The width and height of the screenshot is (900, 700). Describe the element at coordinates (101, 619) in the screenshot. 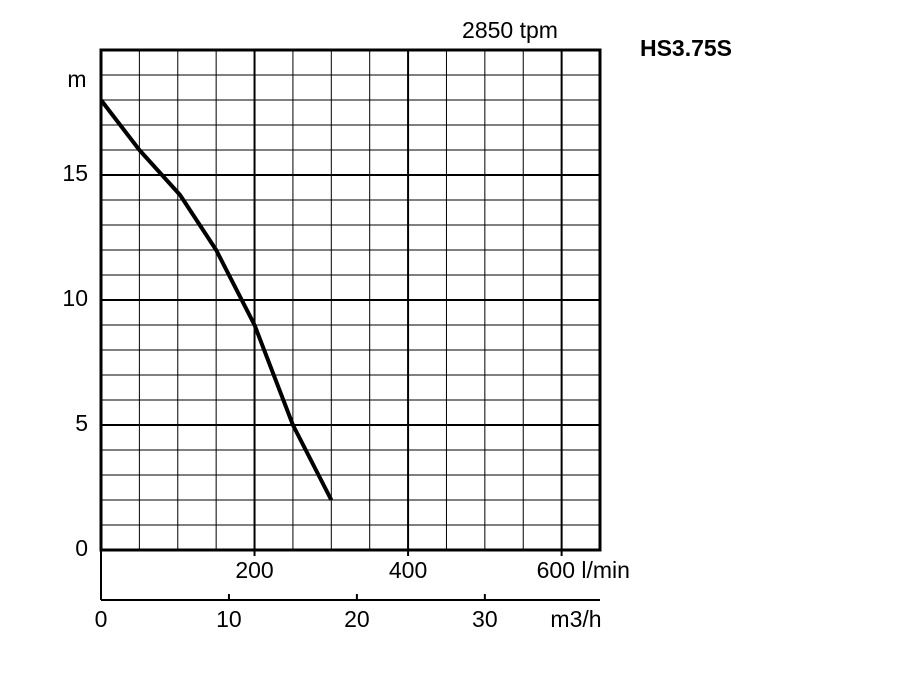

I see `x2-tick-label: 0` at that location.